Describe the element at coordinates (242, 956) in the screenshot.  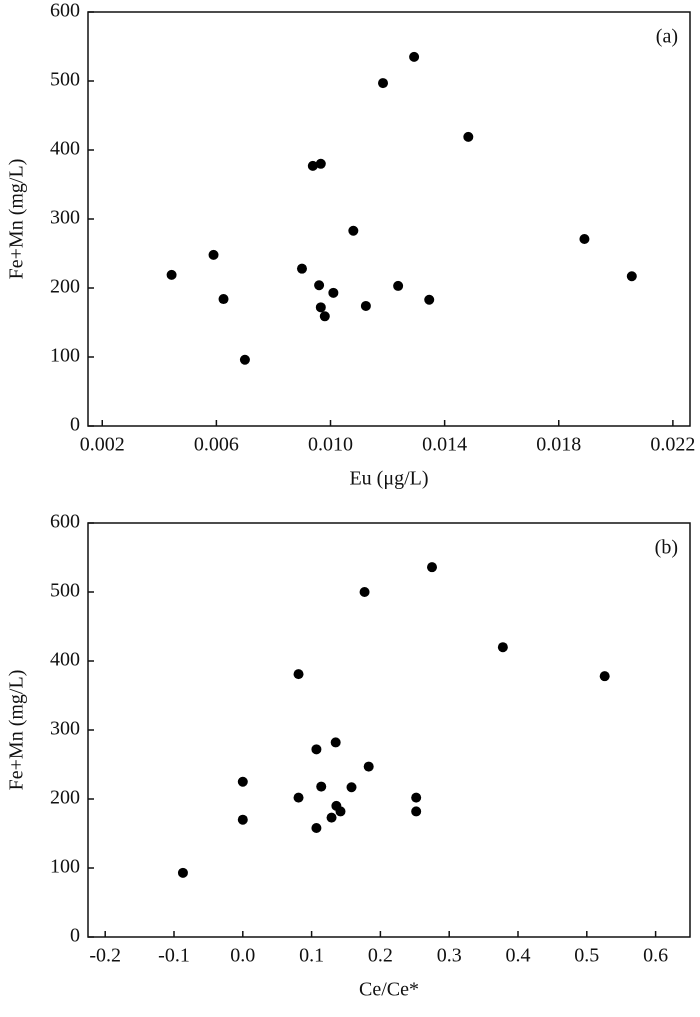
I see `x-tick-label: 0.0` at that location.